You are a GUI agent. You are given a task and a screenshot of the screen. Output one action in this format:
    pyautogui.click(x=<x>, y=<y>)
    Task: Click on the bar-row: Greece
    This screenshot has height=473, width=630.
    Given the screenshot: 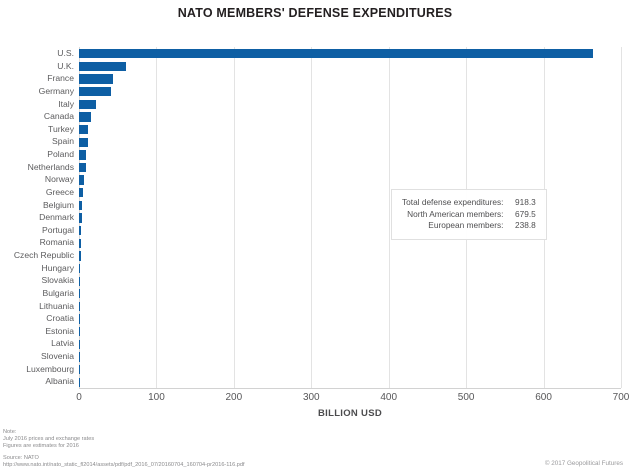 What is the action you would take?
    pyautogui.click(x=315, y=193)
    